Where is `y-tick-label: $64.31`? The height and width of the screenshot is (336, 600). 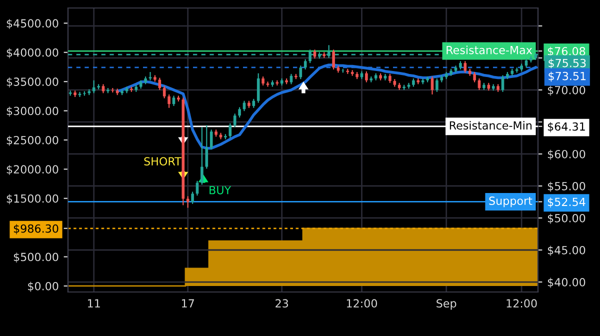
y-tick-label: $64.31 is located at coordinates (566, 127).